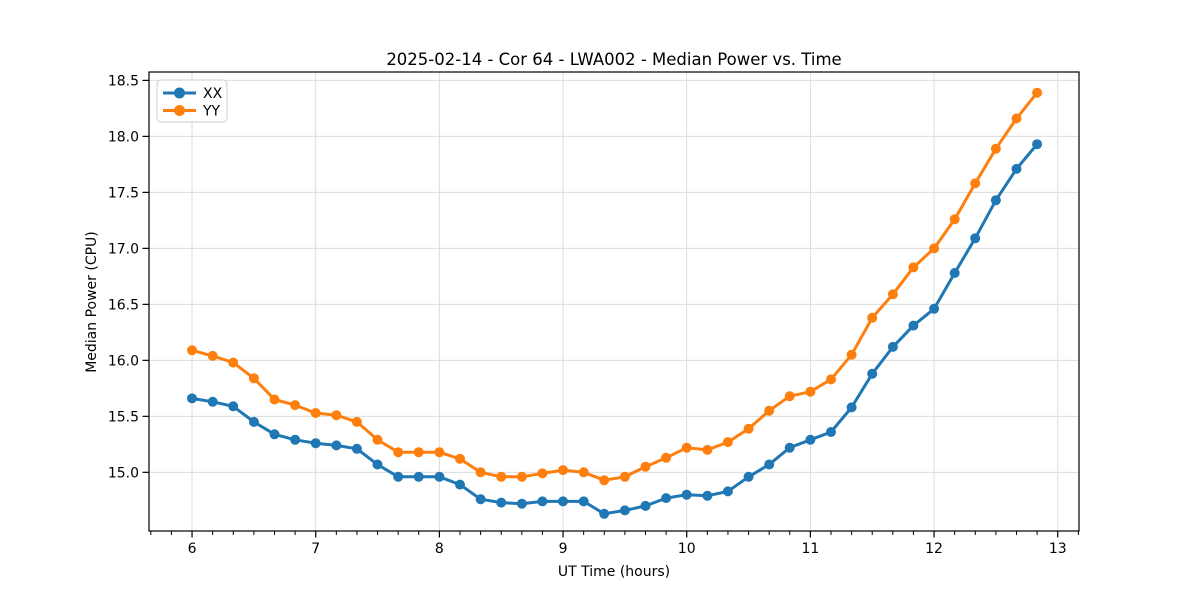  Describe the element at coordinates (934, 549) in the screenshot. I see `x-axis-tick-label: 12` at that location.